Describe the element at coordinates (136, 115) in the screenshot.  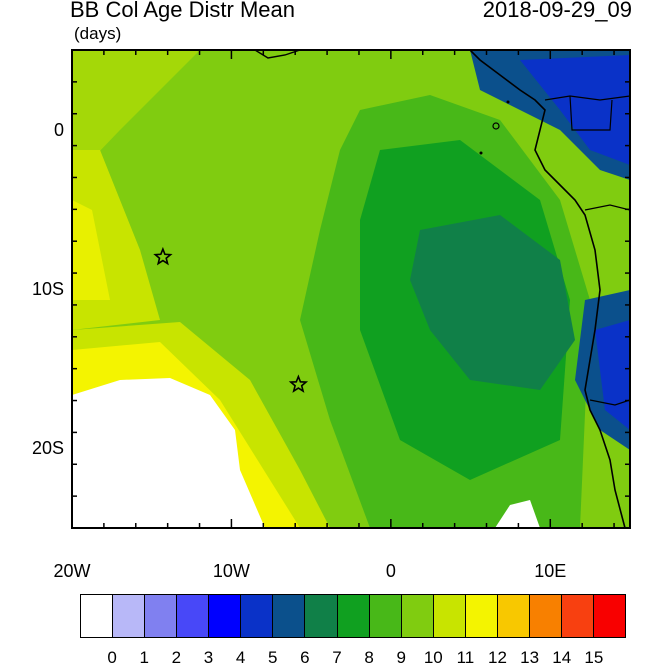
I see `field-nw-region` at that location.